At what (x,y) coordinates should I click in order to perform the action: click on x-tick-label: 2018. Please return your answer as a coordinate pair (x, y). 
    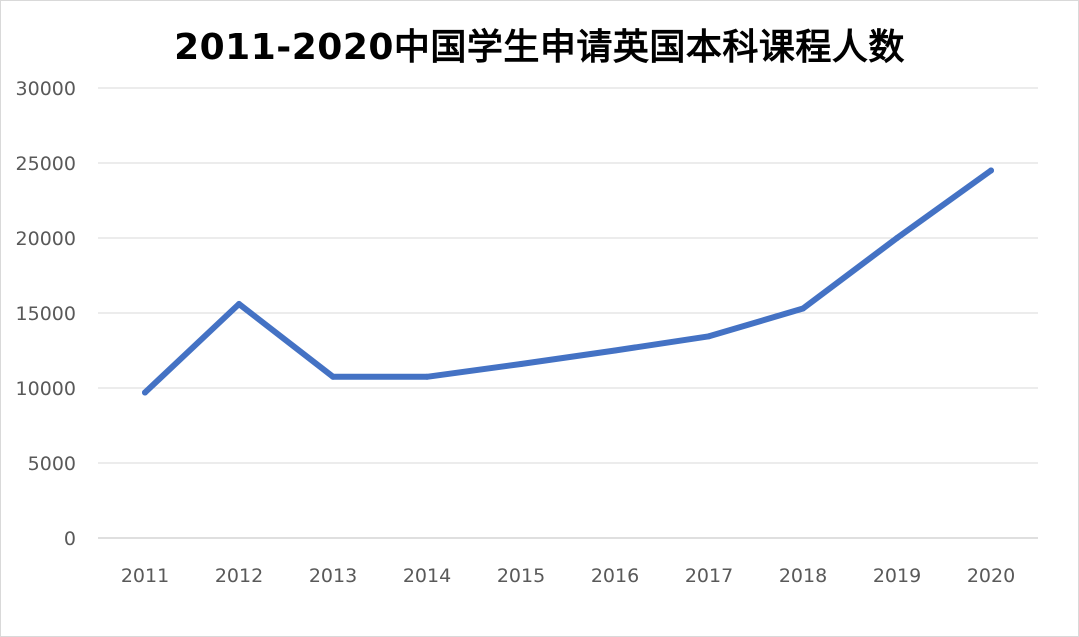
    Looking at the image, I should click on (803, 576).